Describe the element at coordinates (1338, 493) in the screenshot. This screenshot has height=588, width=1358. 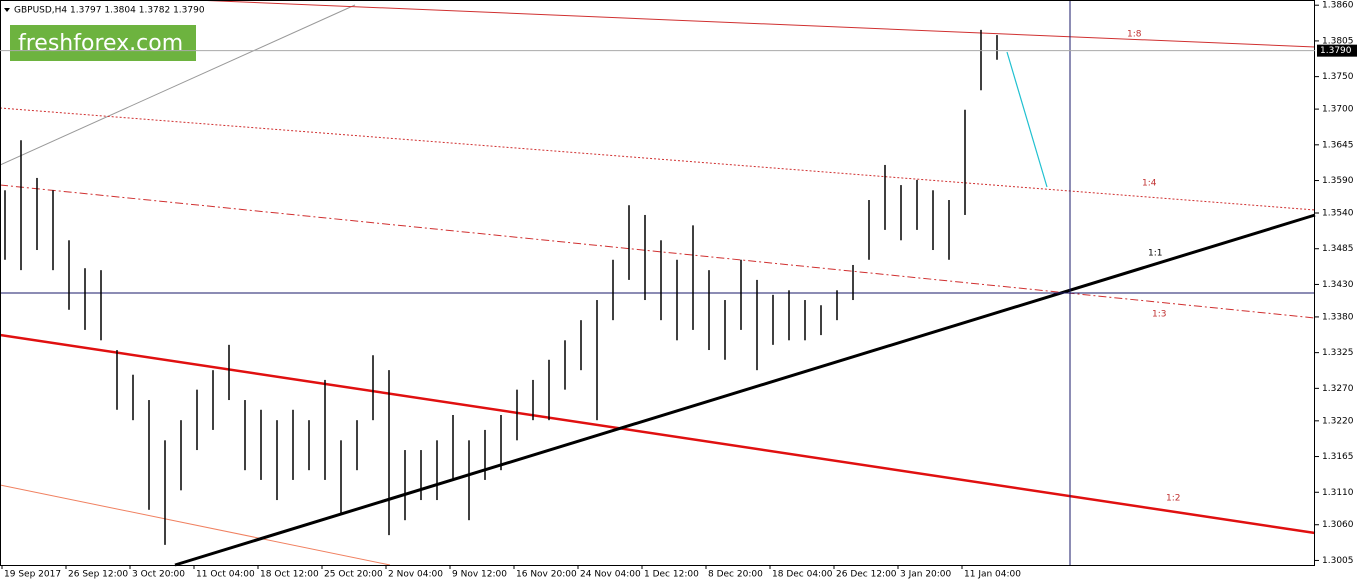
I see `y-tick-label: 1.3110` at that location.